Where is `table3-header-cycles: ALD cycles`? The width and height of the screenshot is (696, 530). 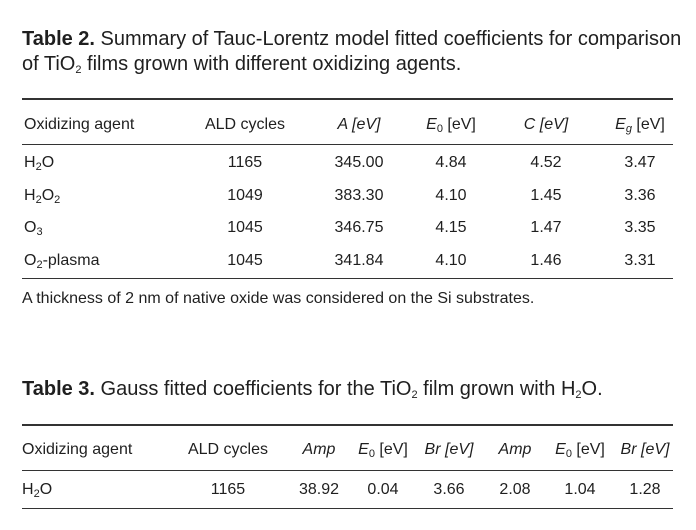
table3-header-cycles: ALD cycles is located at coordinates (228, 449).